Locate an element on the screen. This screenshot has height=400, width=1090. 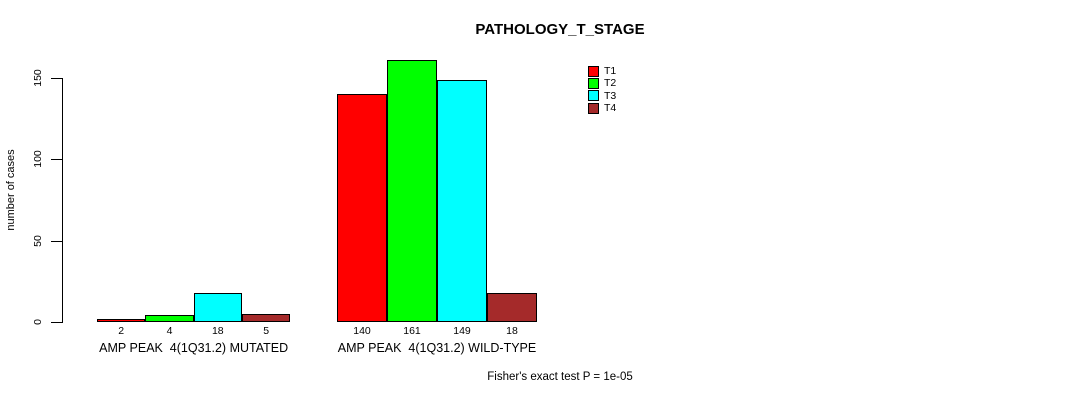
legend-swatch-t1 is located at coordinates (593, 71).